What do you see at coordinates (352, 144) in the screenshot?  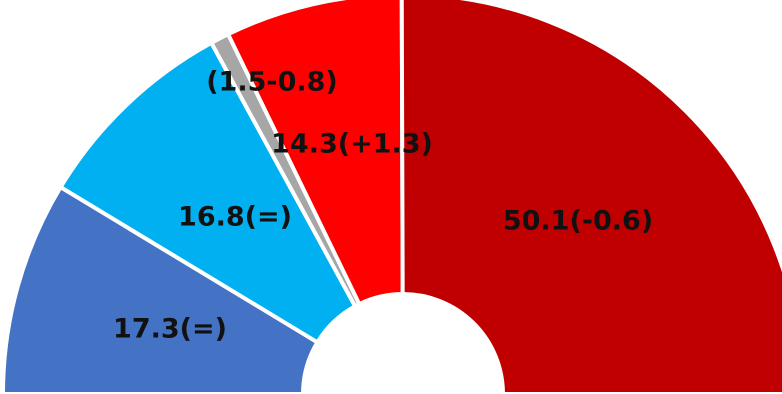 I see `slice-label-3: 14.3(+1.3)` at bounding box center [352, 144].